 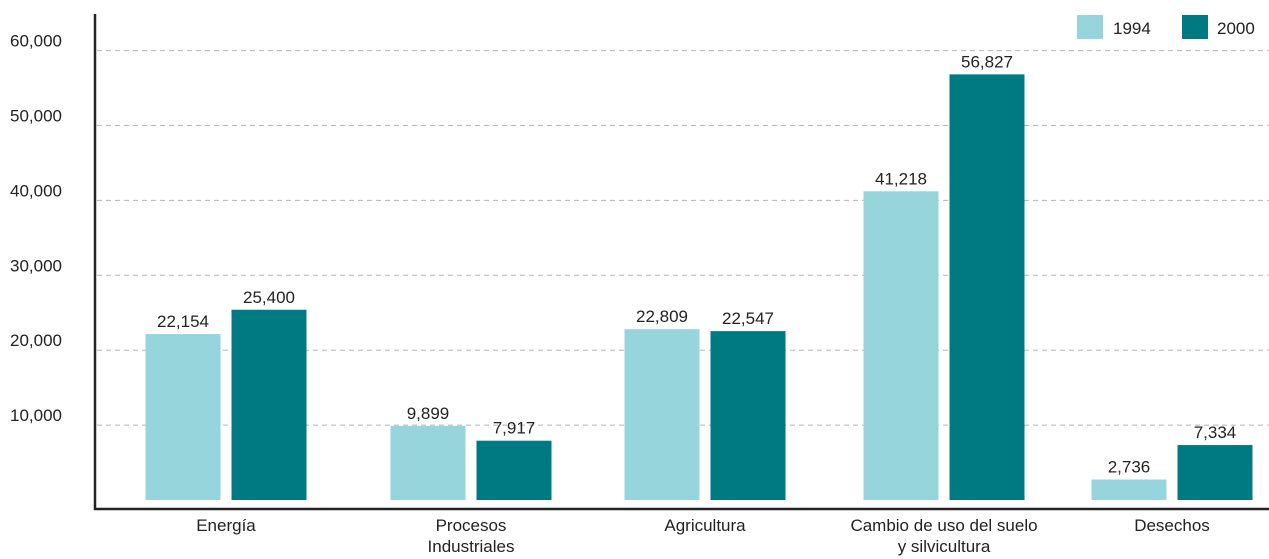 I want to click on y-tick-label: 50,000, so click(x=36, y=116).